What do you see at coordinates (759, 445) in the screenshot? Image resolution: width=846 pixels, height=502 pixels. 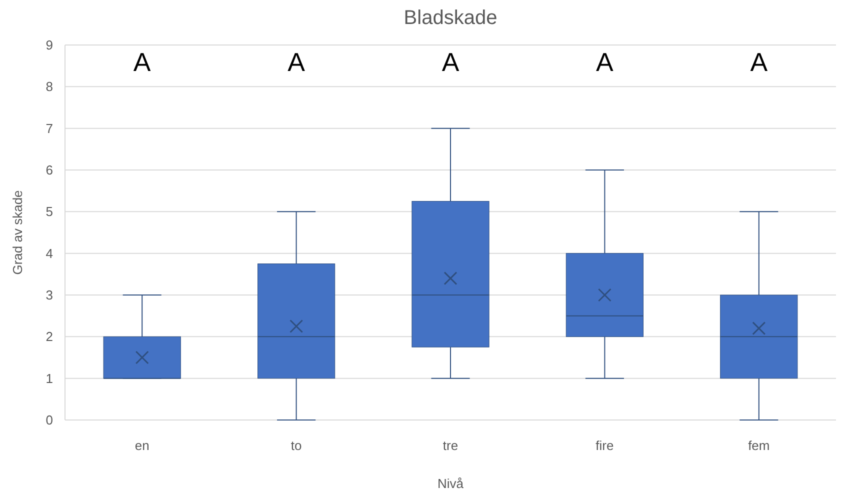 I see `x-tick-label: fem` at bounding box center [759, 445].